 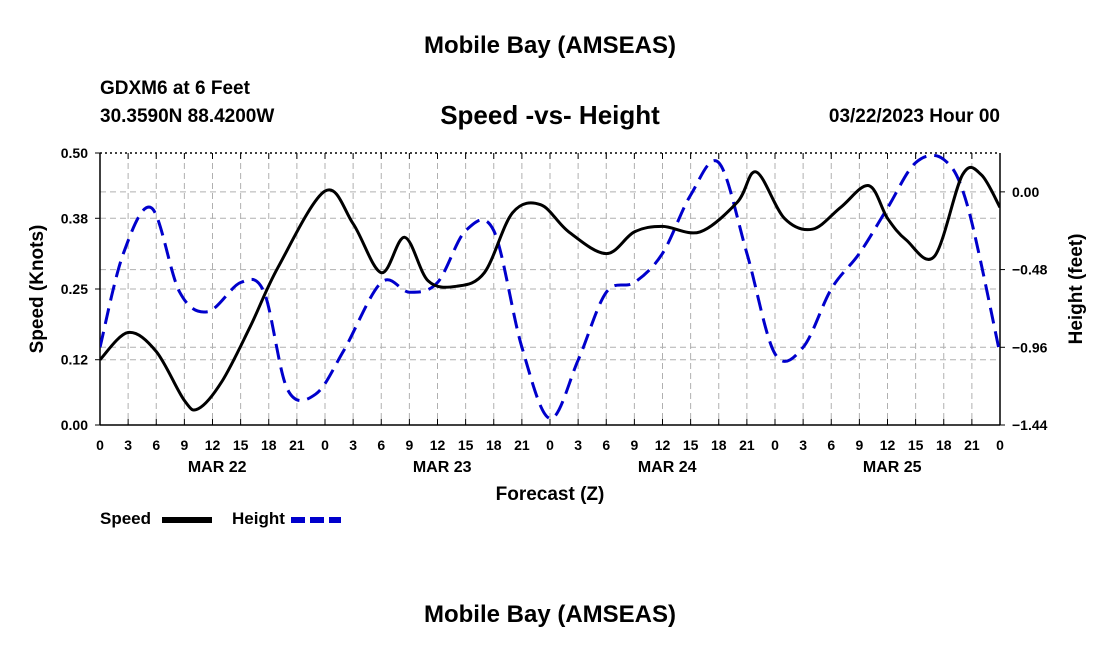 I want to click on footer-title: Mobile Bay (AMSEAS), so click(x=550, y=614).